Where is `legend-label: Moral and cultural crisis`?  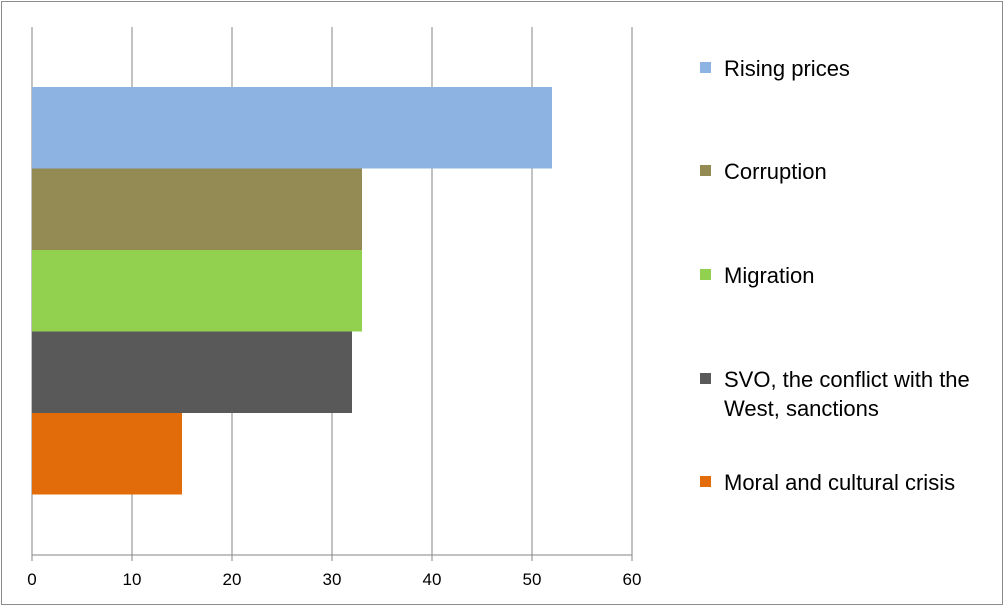
legend-label: Moral and cultural crisis is located at coordinates (840, 482).